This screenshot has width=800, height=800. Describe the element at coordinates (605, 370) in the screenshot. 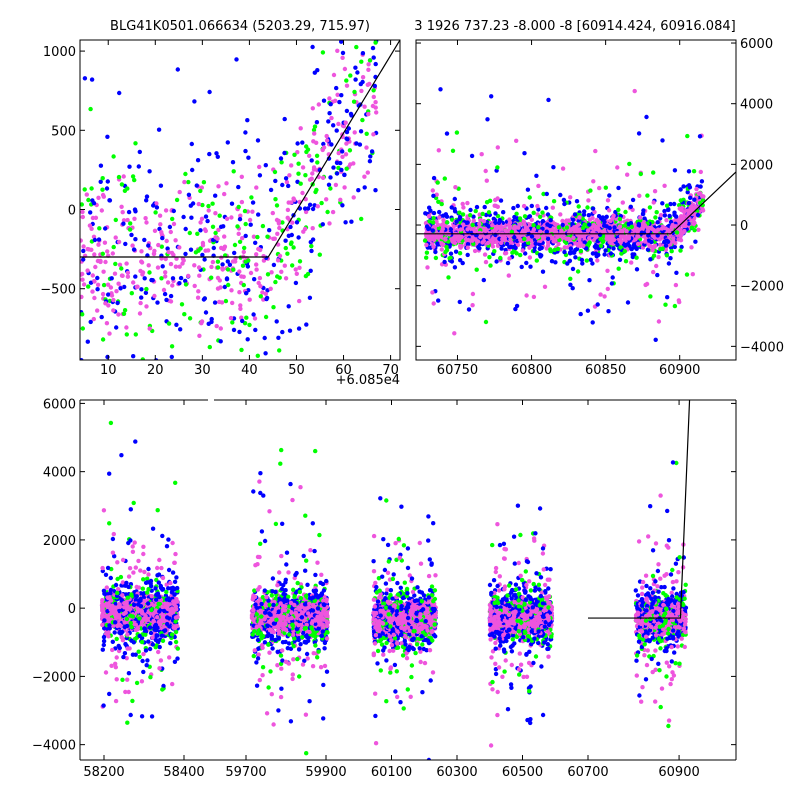

I see `x-tick-label: 60850` at that location.